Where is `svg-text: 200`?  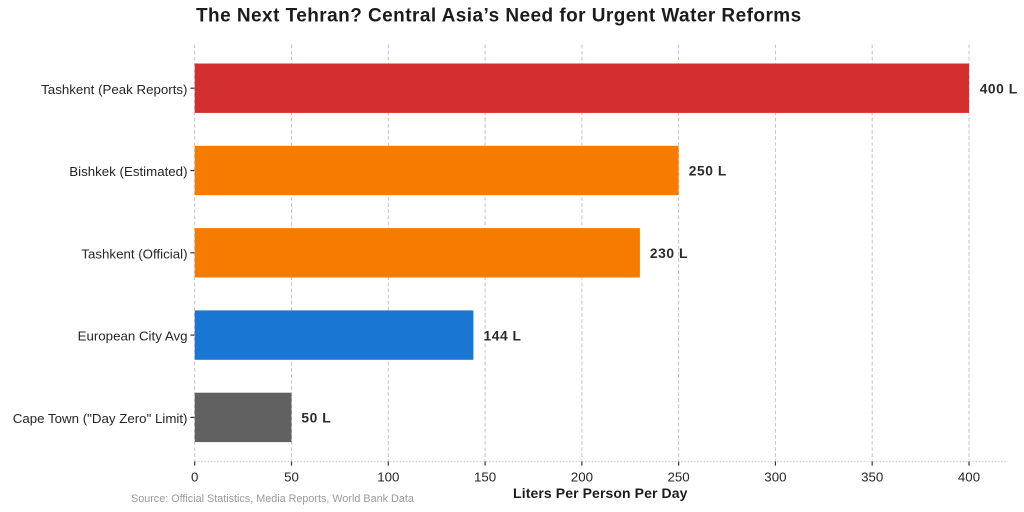
svg-text: 200 is located at coordinates (582, 476).